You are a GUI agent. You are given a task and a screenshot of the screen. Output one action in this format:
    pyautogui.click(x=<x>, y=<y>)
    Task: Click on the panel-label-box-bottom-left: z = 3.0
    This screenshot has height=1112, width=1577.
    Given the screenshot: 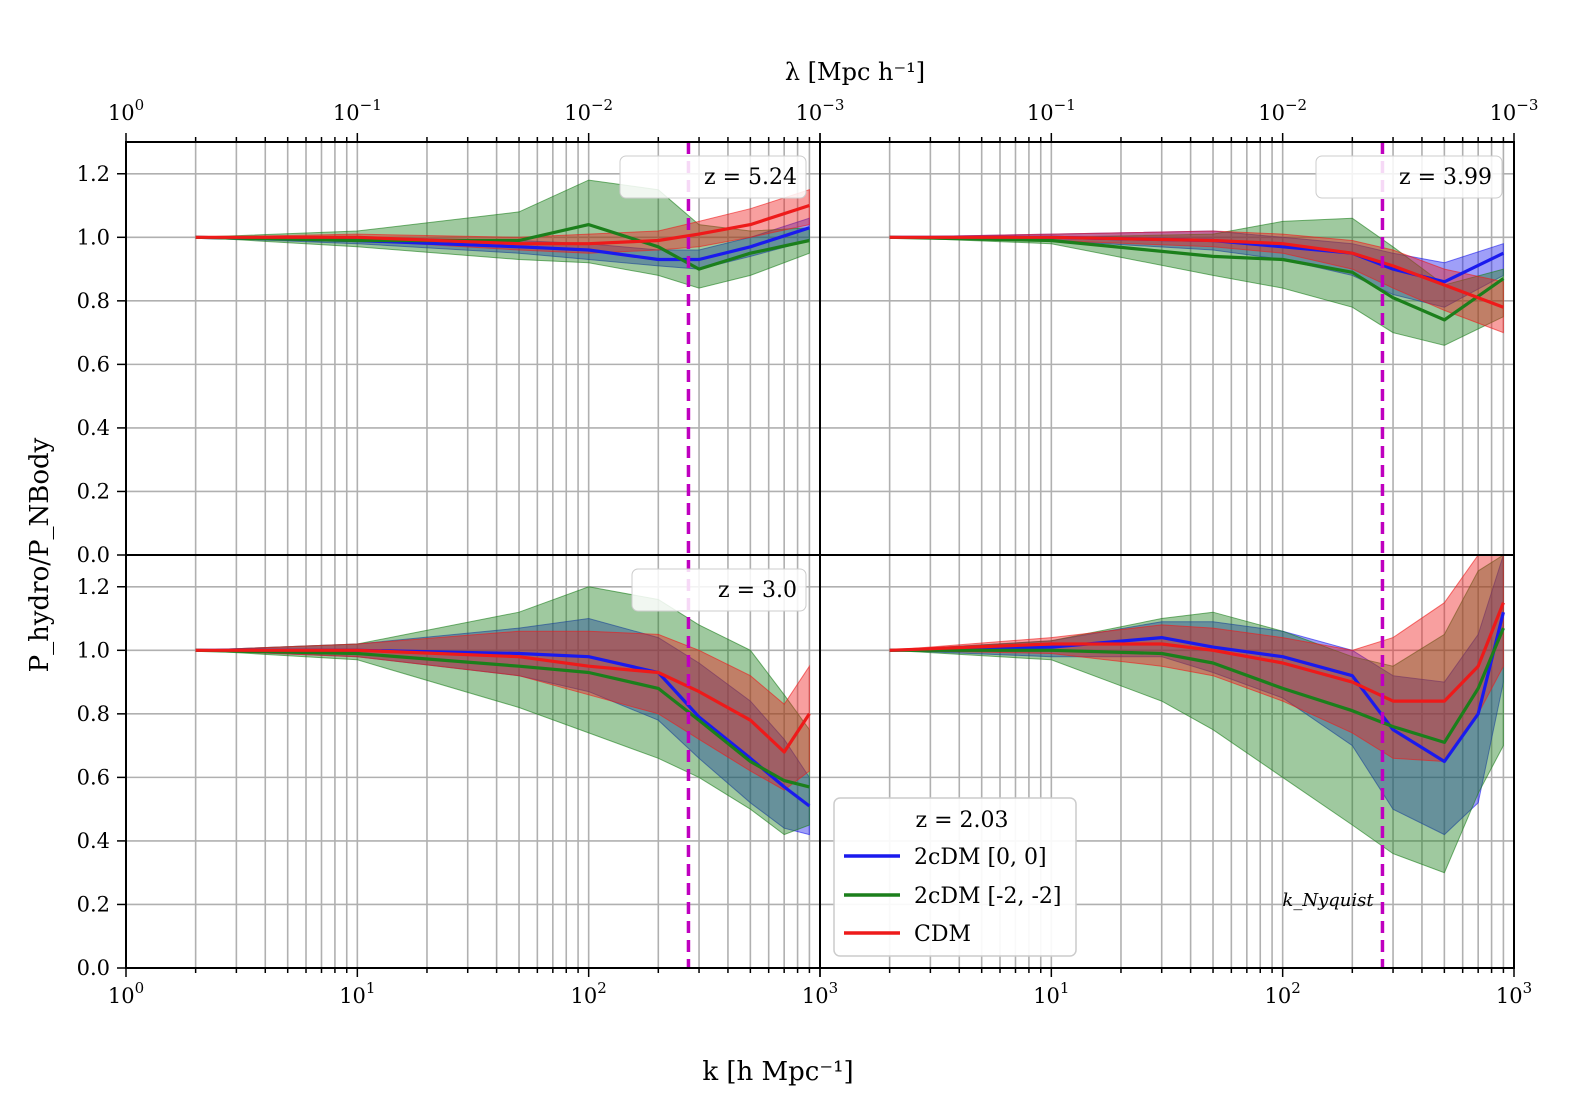 What is the action you would take?
    pyautogui.click(x=719, y=590)
    